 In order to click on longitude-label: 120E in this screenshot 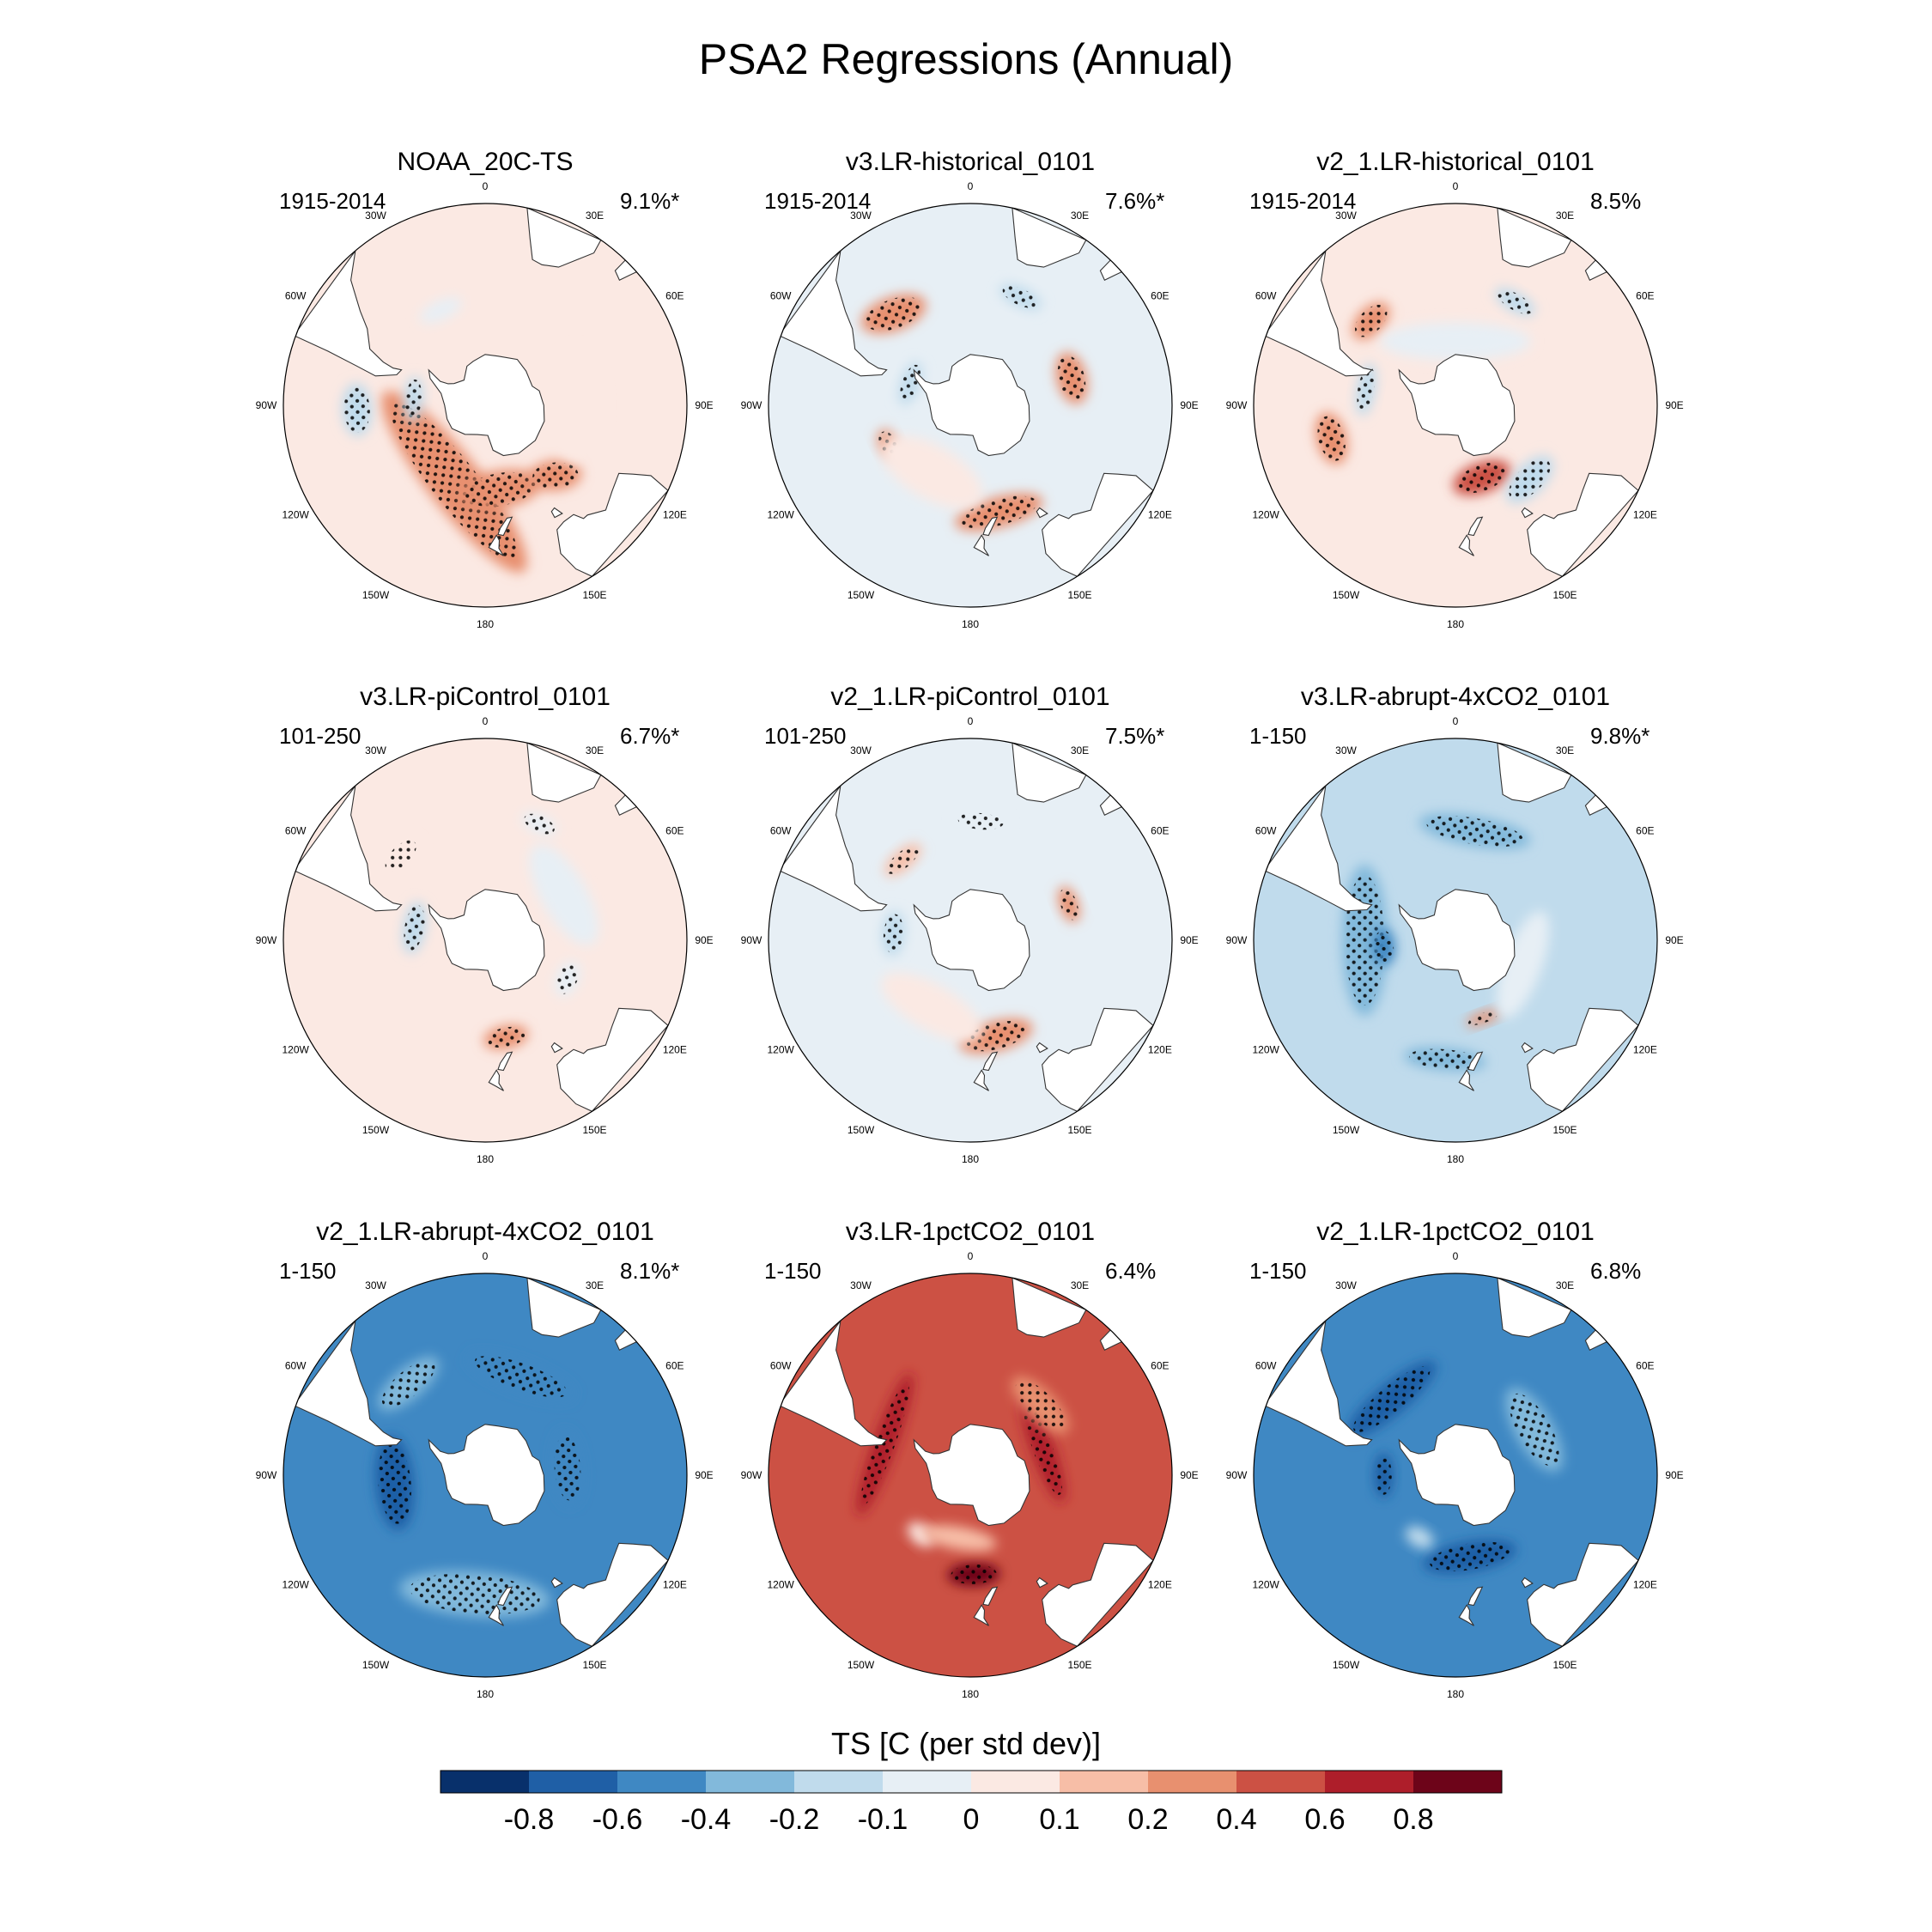, I will do `click(1645, 1585)`.